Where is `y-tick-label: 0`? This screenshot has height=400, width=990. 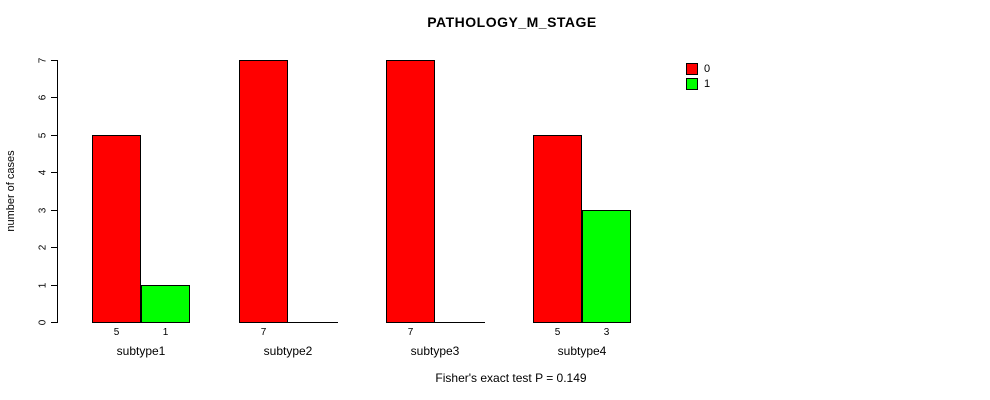 y-tick-label: 0 is located at coordinates (43, 322).